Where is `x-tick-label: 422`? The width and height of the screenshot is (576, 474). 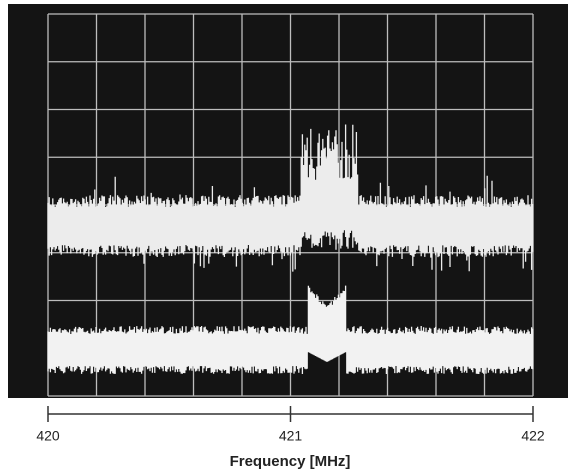
x-tick-label: 422 is located at coordinates (533, 436).